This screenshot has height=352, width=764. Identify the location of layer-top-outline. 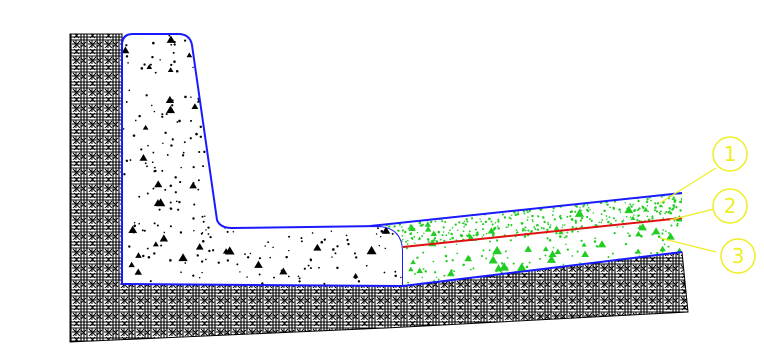
(526, 209).